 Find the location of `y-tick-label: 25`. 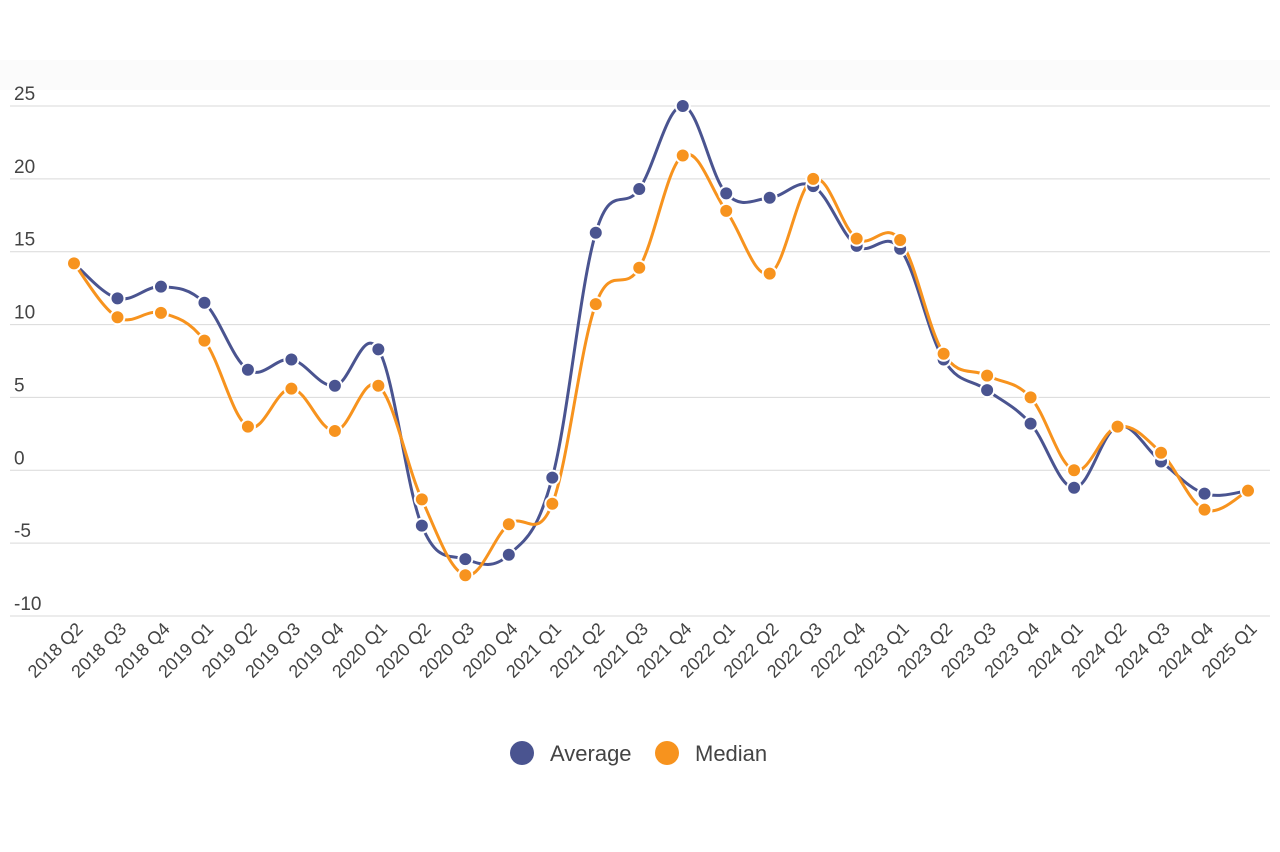

y-tick-label: 25 is located at coordinates (24, 94).